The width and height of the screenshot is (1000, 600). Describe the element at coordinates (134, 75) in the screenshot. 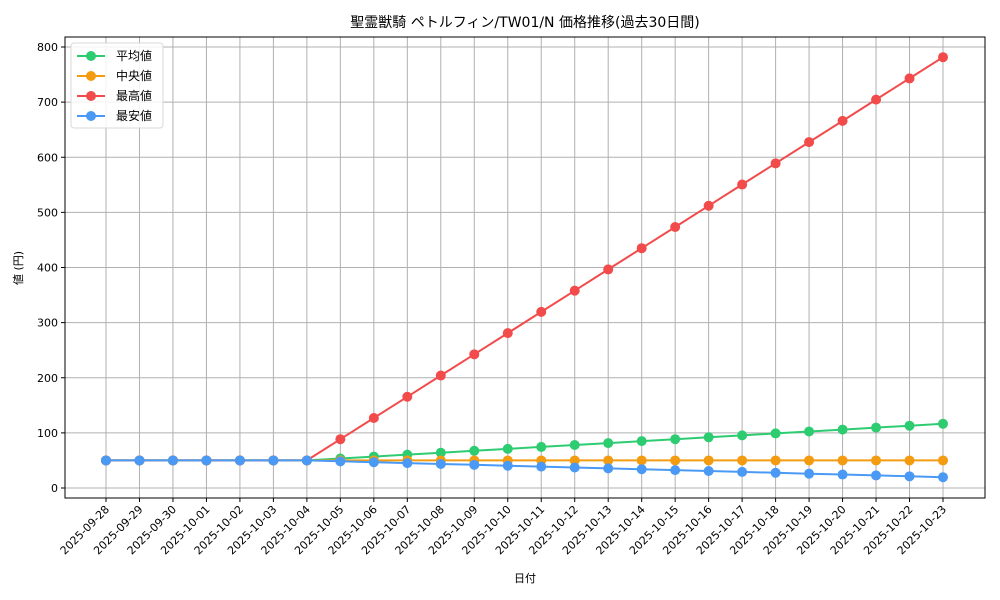

I see `legend-label: 中央値` at that location.